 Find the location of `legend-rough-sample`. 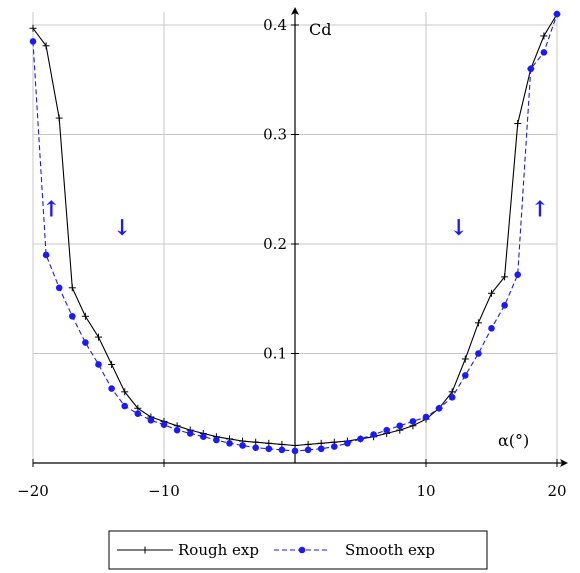

legend-rough-sample is located at coordinates (145, 550).